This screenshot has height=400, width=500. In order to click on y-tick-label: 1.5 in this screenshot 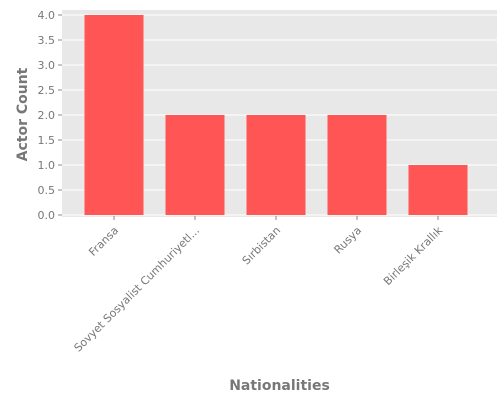, I will do `click(47, 140)`.